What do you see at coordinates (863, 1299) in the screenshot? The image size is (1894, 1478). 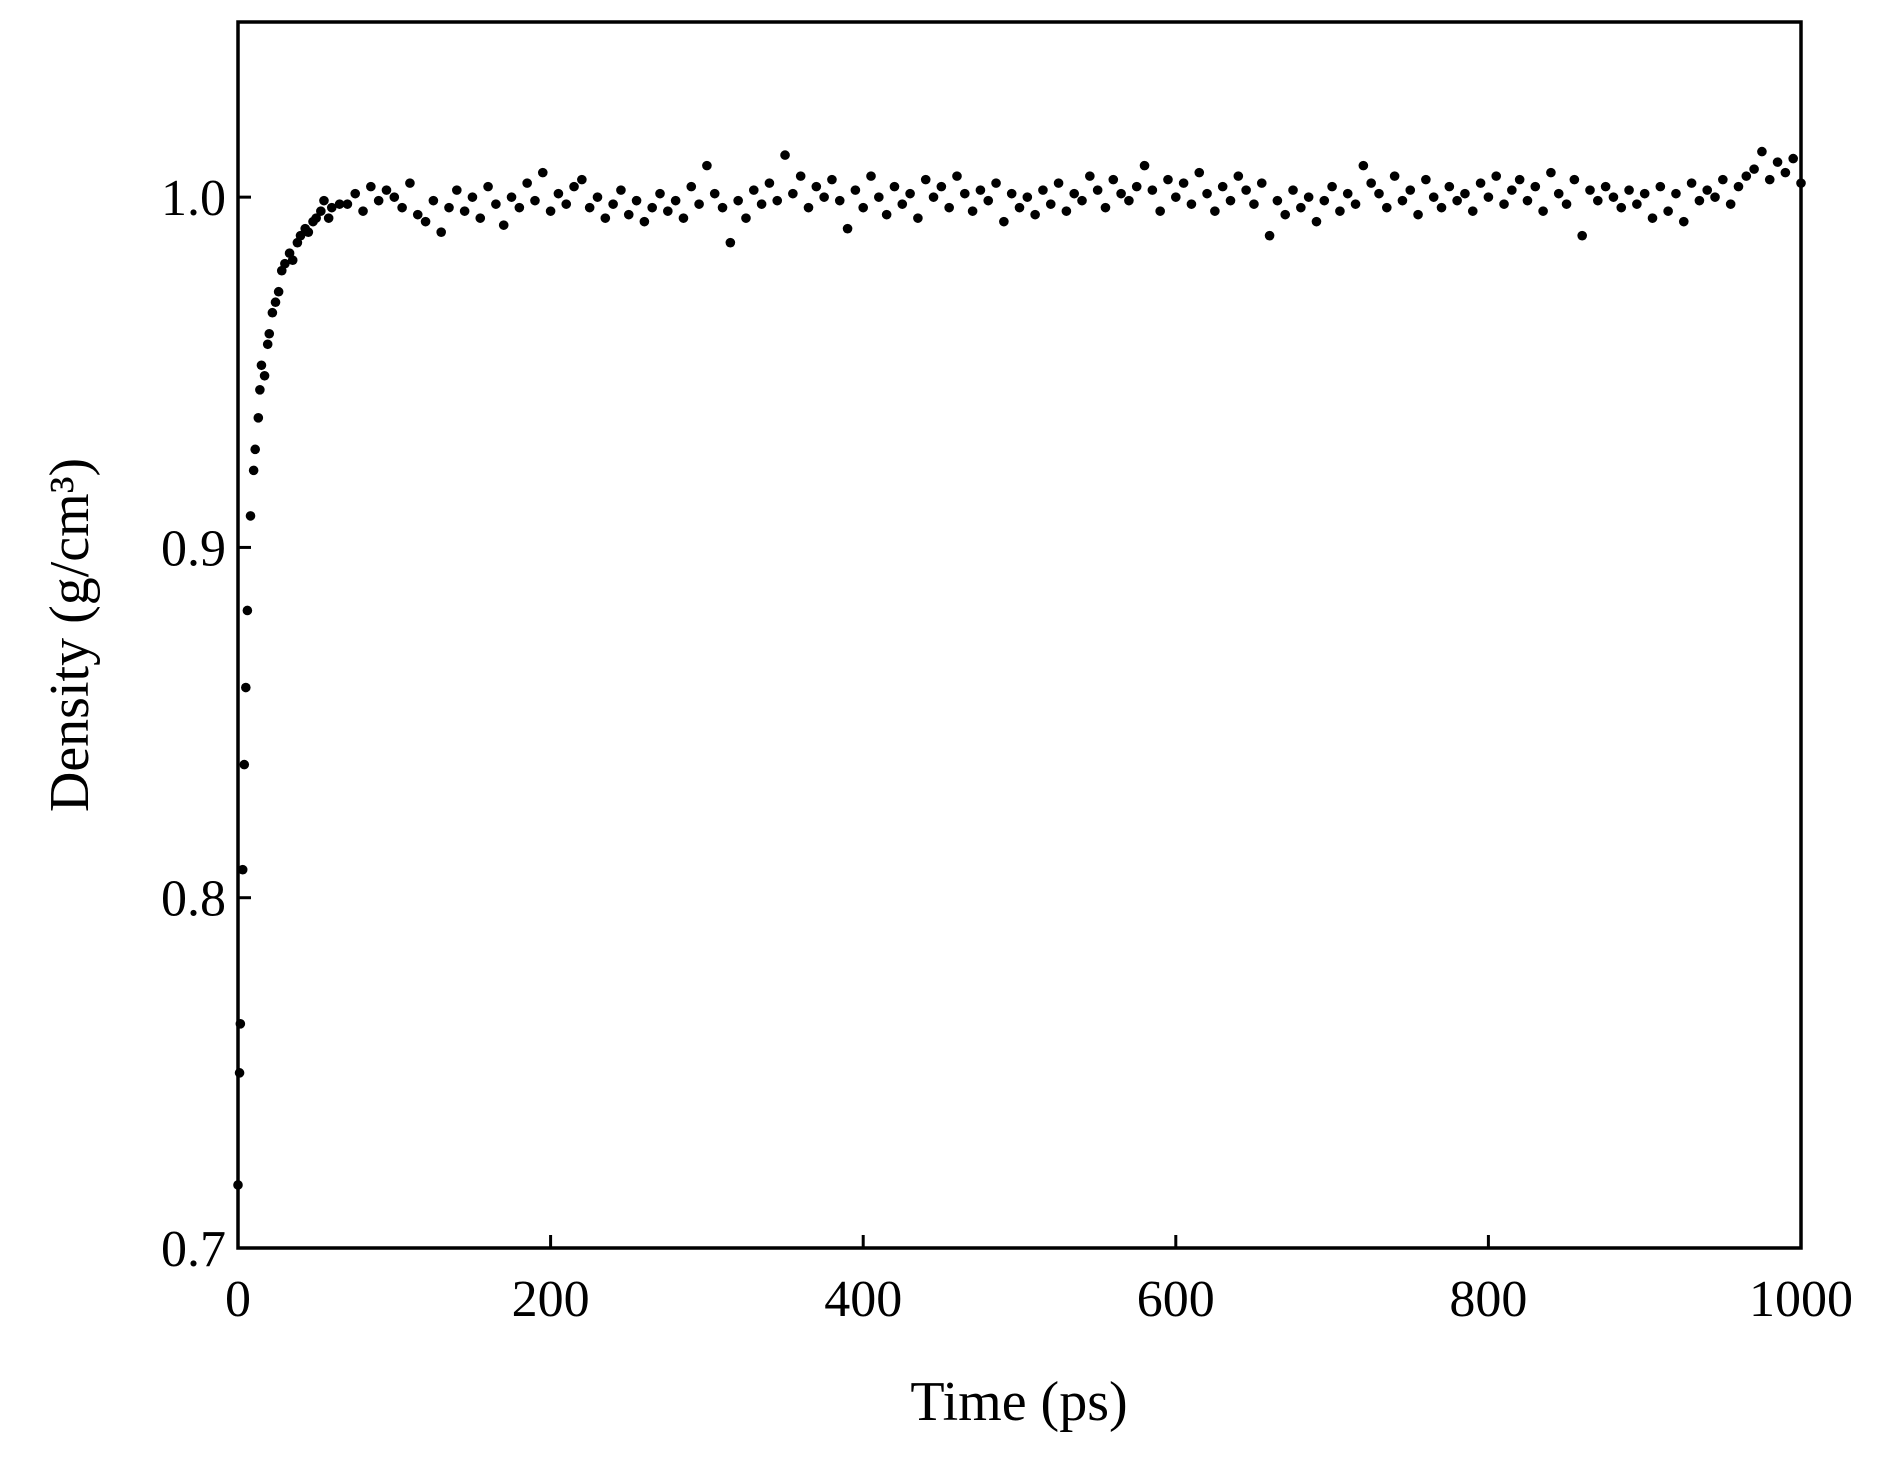 I see `x-tick-label: 400` at bounding box center [863, 1299].